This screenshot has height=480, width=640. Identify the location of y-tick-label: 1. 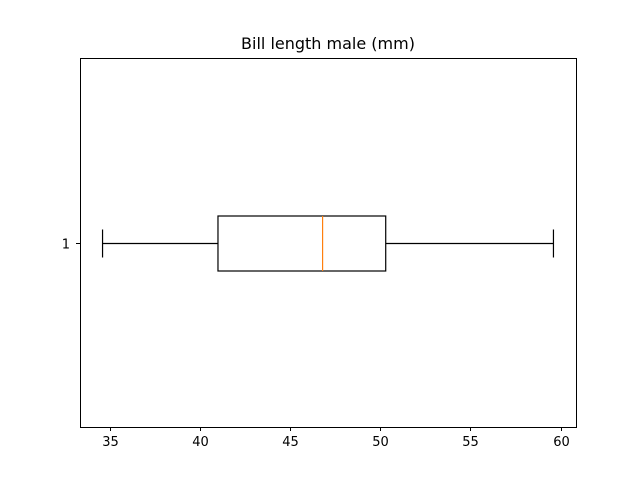
(66, 245).